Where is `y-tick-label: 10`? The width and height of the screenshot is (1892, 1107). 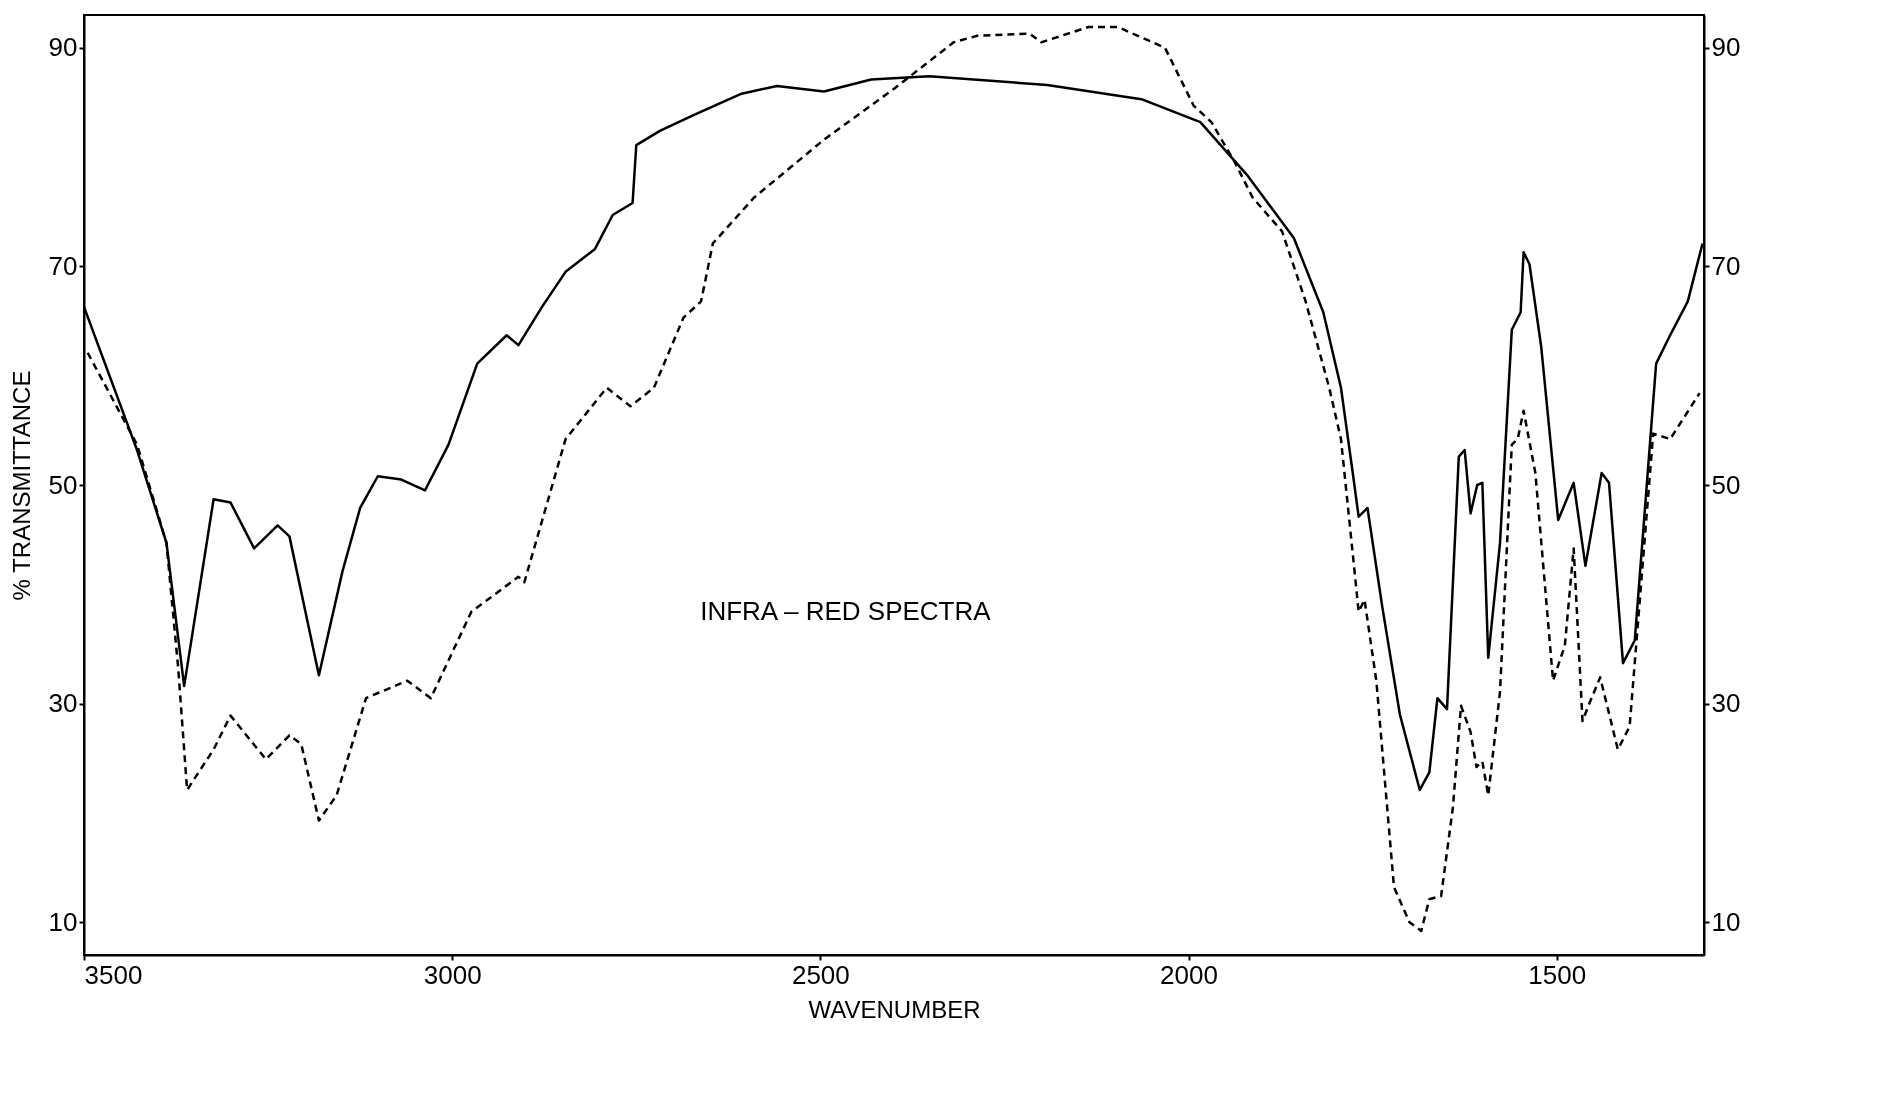 y-tick-label: 10 is located at coordinates (63, 921).